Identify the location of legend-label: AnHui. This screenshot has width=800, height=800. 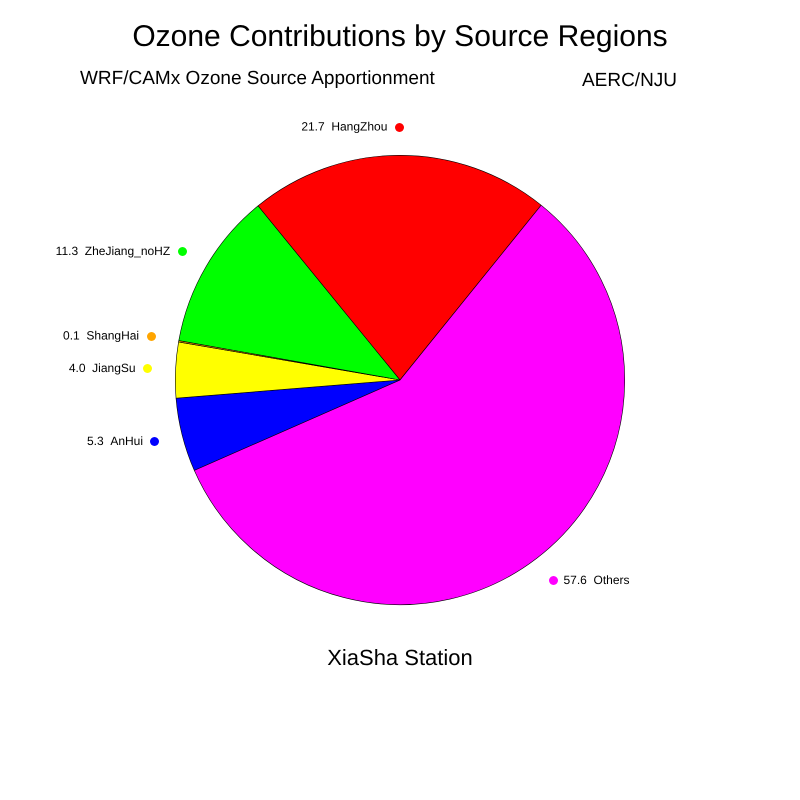
(127, 441).